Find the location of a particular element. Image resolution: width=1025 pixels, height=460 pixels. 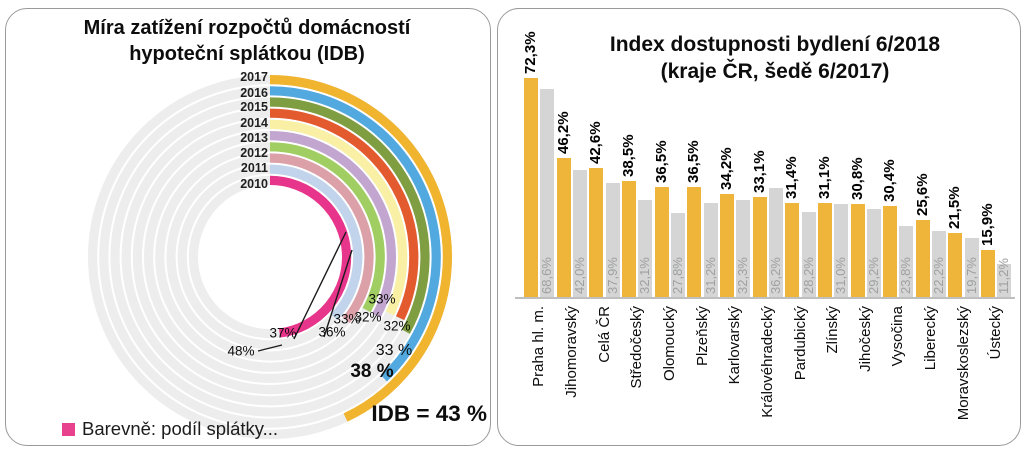

bar-value-2018: 21,5% is located at coordinates (955, 207).